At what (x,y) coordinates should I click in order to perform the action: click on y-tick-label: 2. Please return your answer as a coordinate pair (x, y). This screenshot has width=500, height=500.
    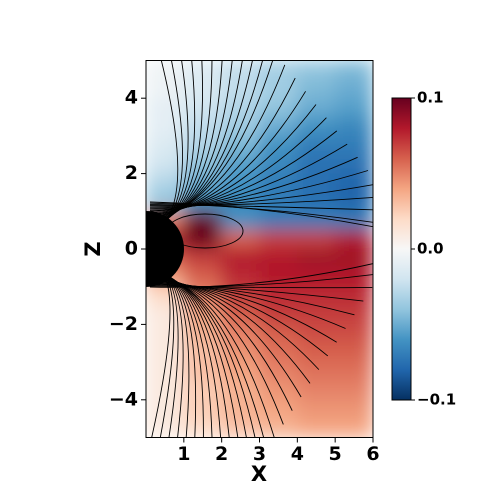
    Looking at the image, I should click on (131, 173).